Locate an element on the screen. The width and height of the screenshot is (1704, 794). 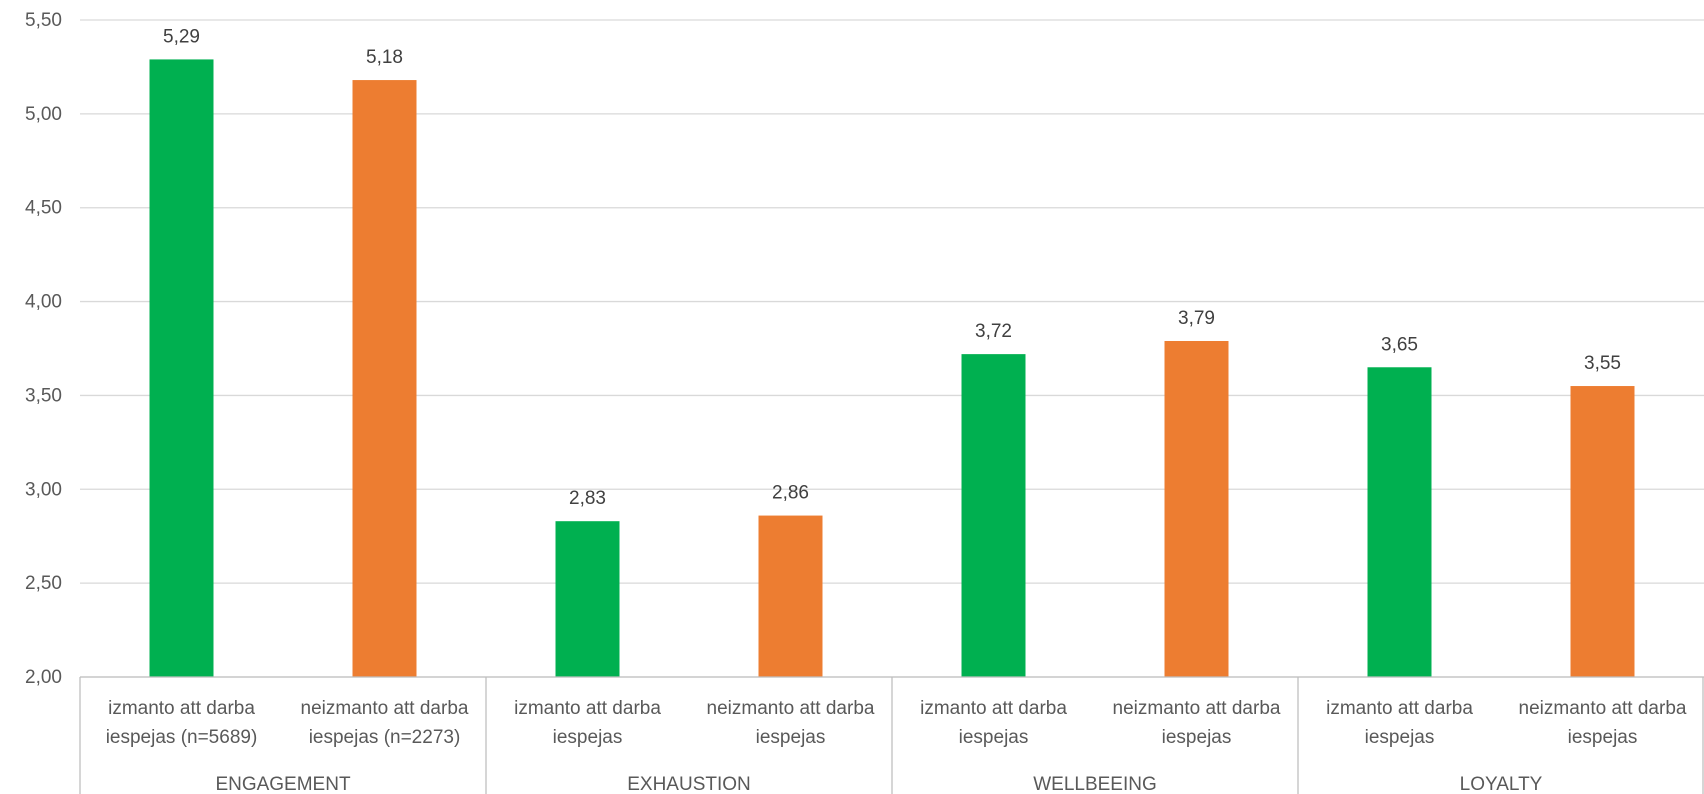
y-tick-label: 2,50 is located at coordinates (43, 583).